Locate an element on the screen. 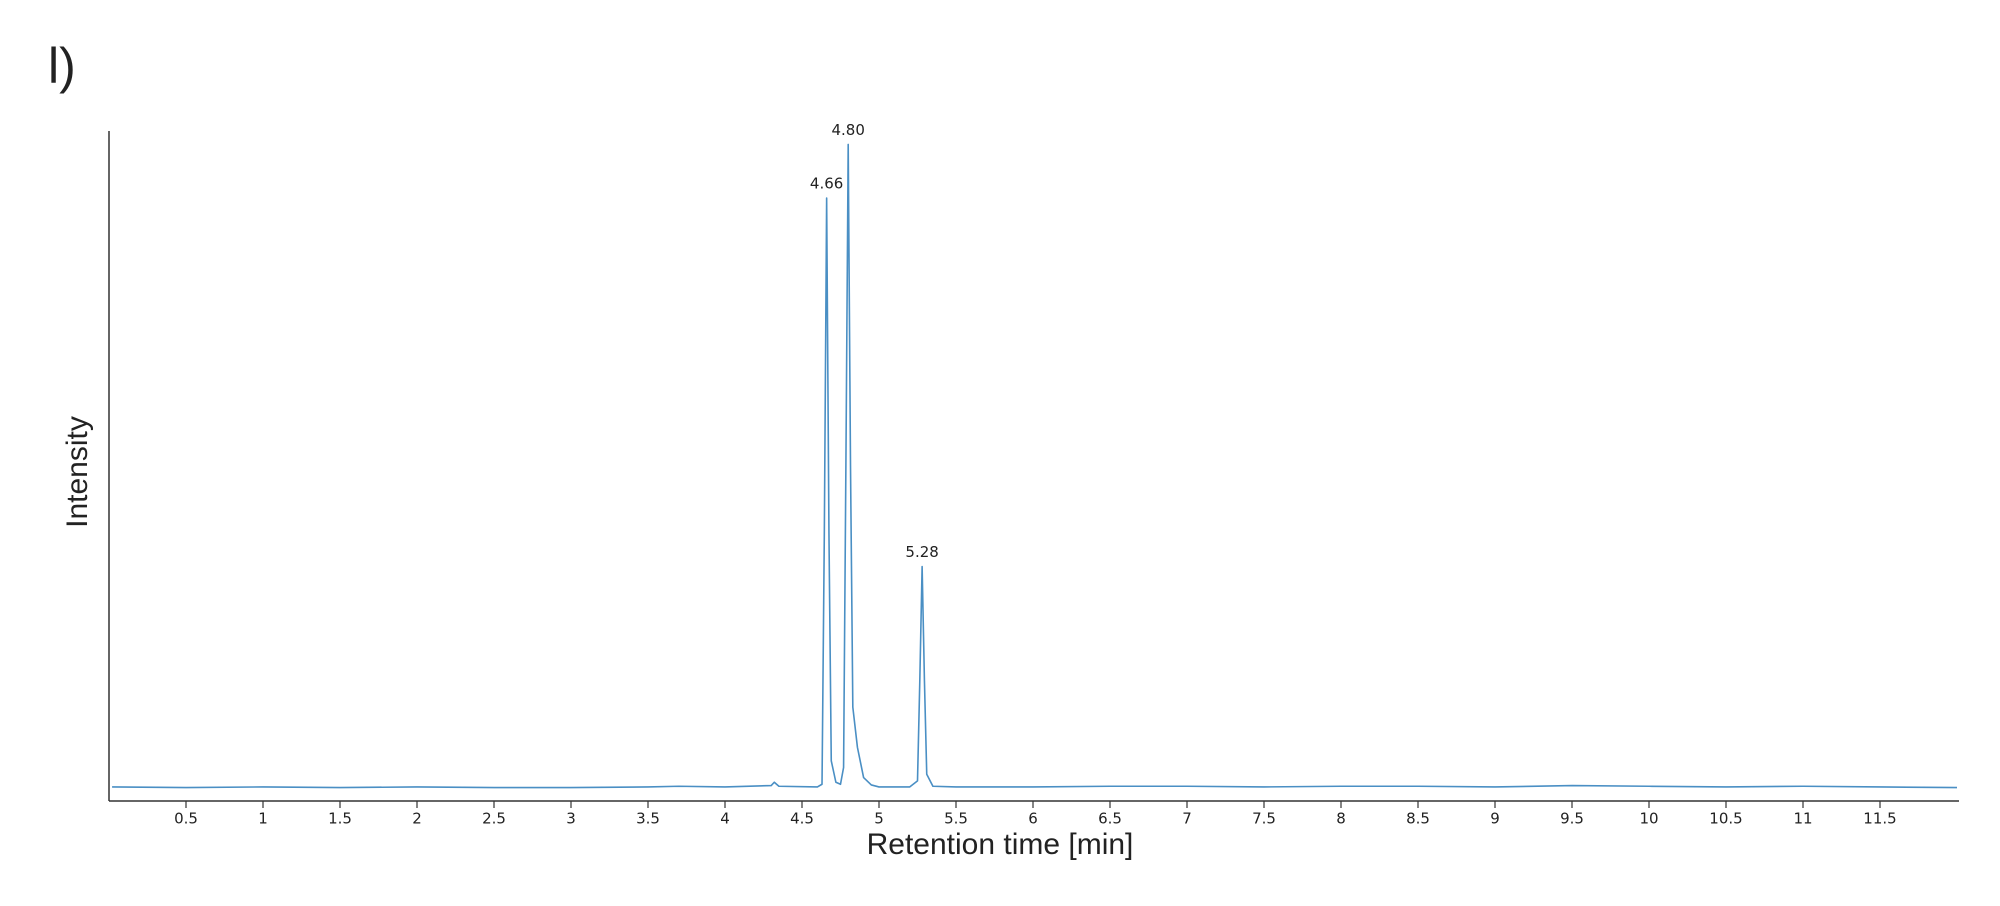  x-tick-label: 7.5 is located at coordinates (1264, 819).